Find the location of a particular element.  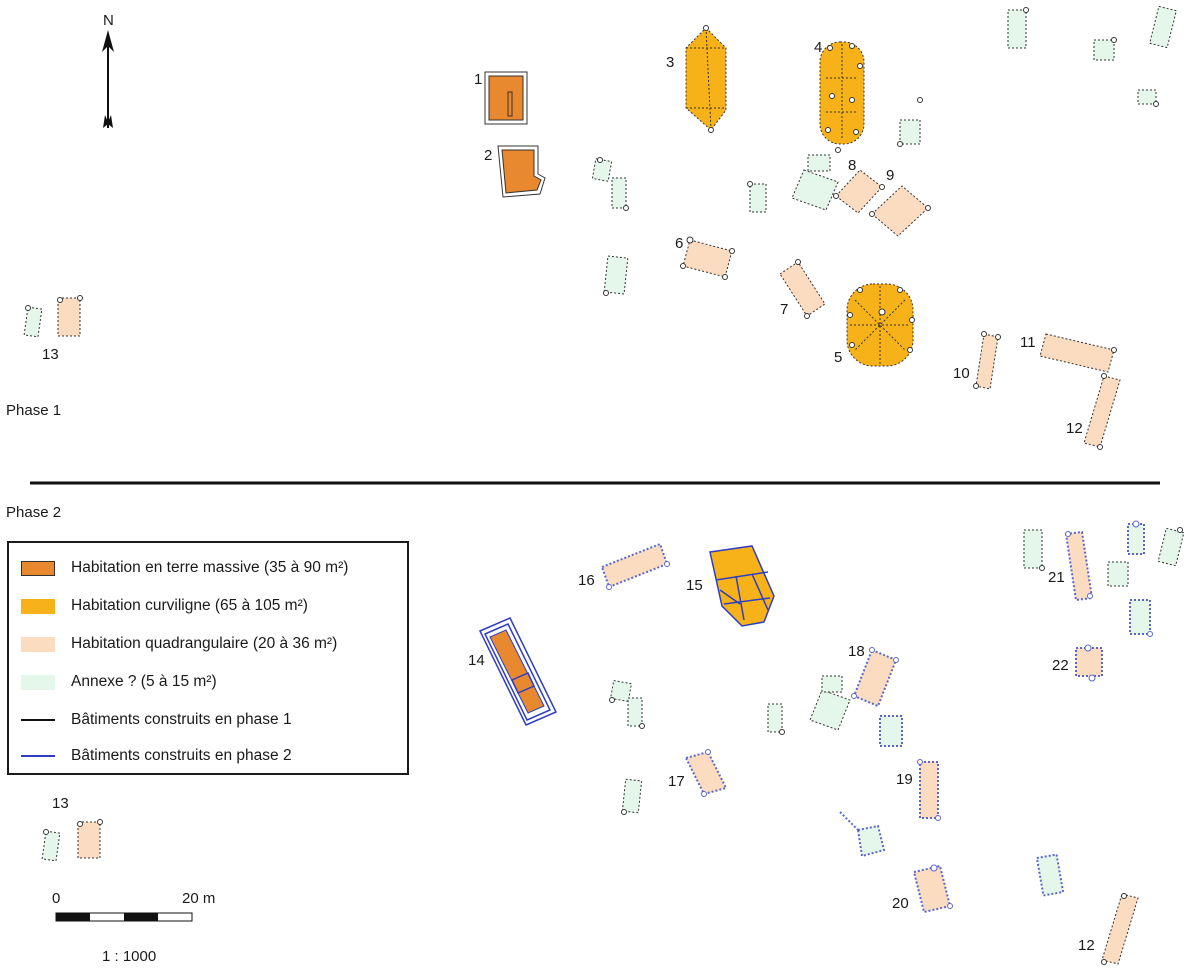

label-20: 20 is located at coordinates (900, 903).